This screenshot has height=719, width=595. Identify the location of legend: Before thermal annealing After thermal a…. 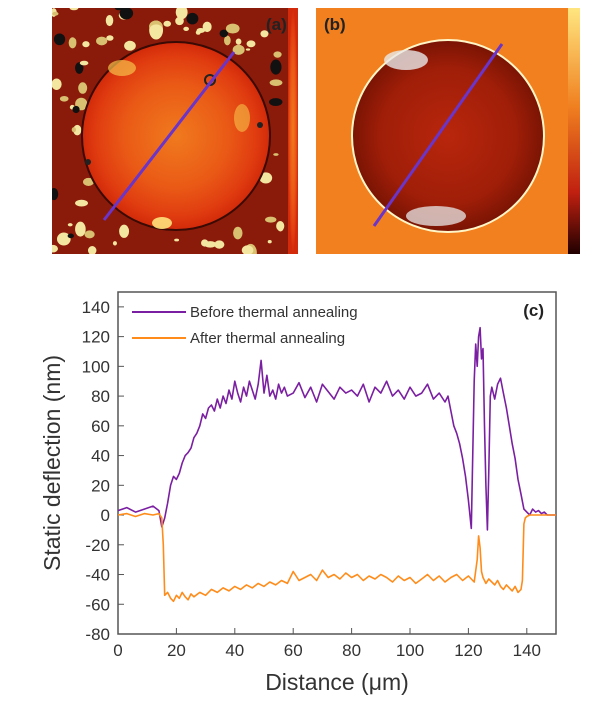
(245, 325).